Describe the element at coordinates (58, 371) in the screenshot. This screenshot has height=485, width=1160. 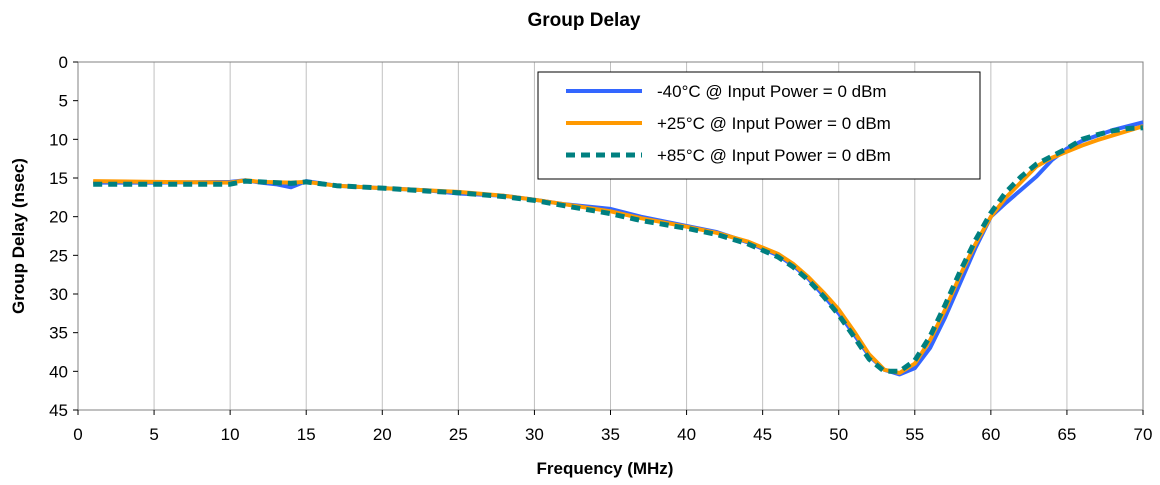
I see `y-tick-label: 40` at that location.